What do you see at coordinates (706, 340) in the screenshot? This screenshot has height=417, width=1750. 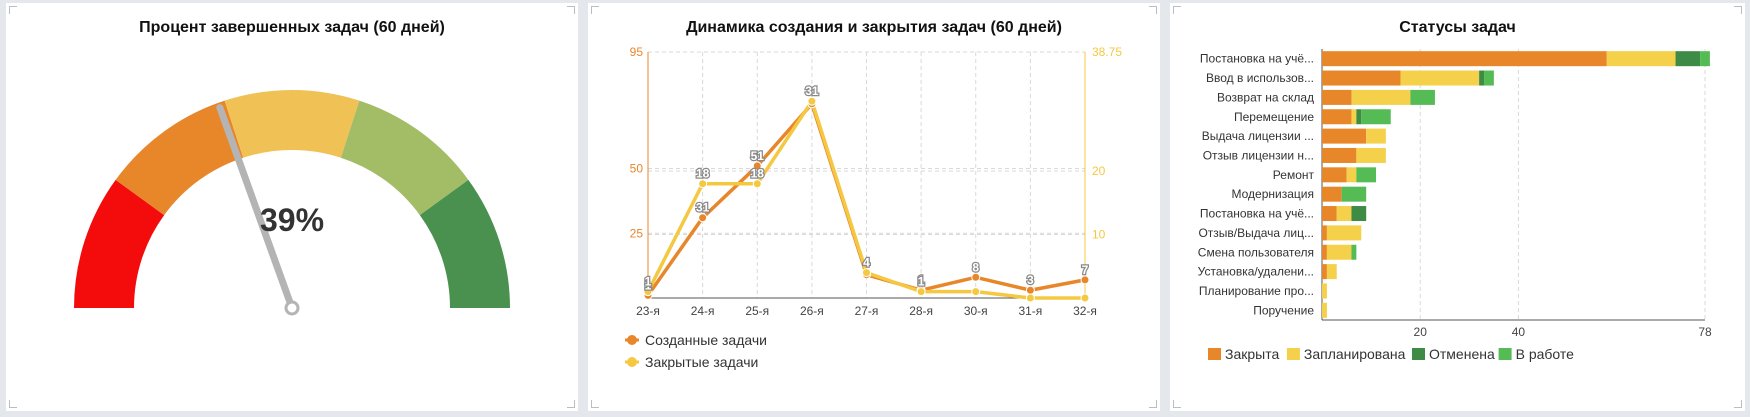 I see `legend-label: Созданные задачи` at bounding box center [706, 340].